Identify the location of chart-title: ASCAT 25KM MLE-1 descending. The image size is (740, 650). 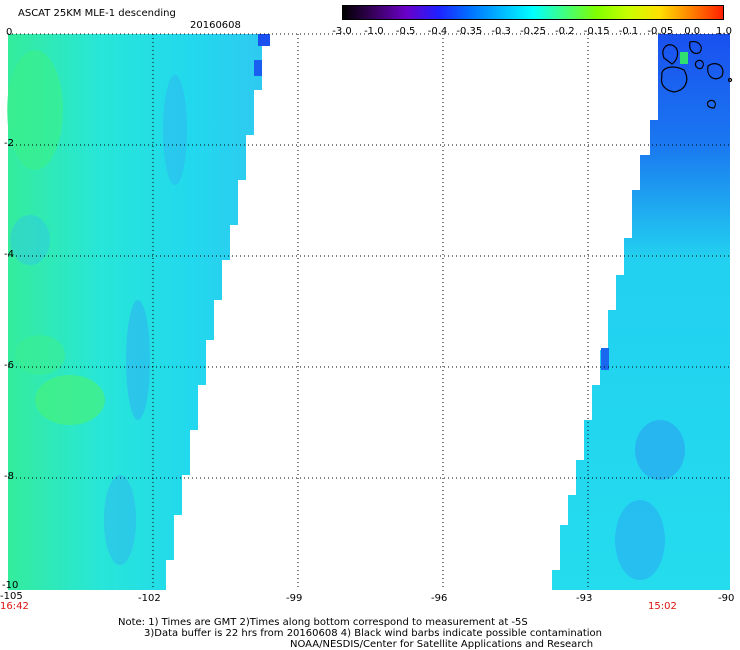
(97, 13).